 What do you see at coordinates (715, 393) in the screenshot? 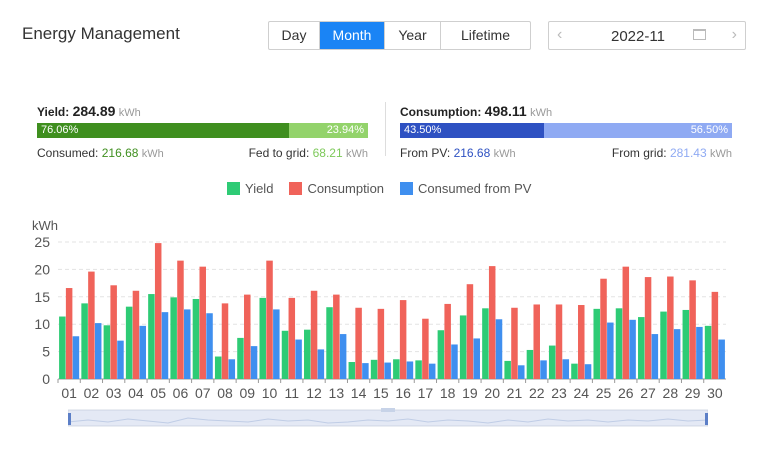
I see `x-tick-label: 30` at bounding box center [715, 393].